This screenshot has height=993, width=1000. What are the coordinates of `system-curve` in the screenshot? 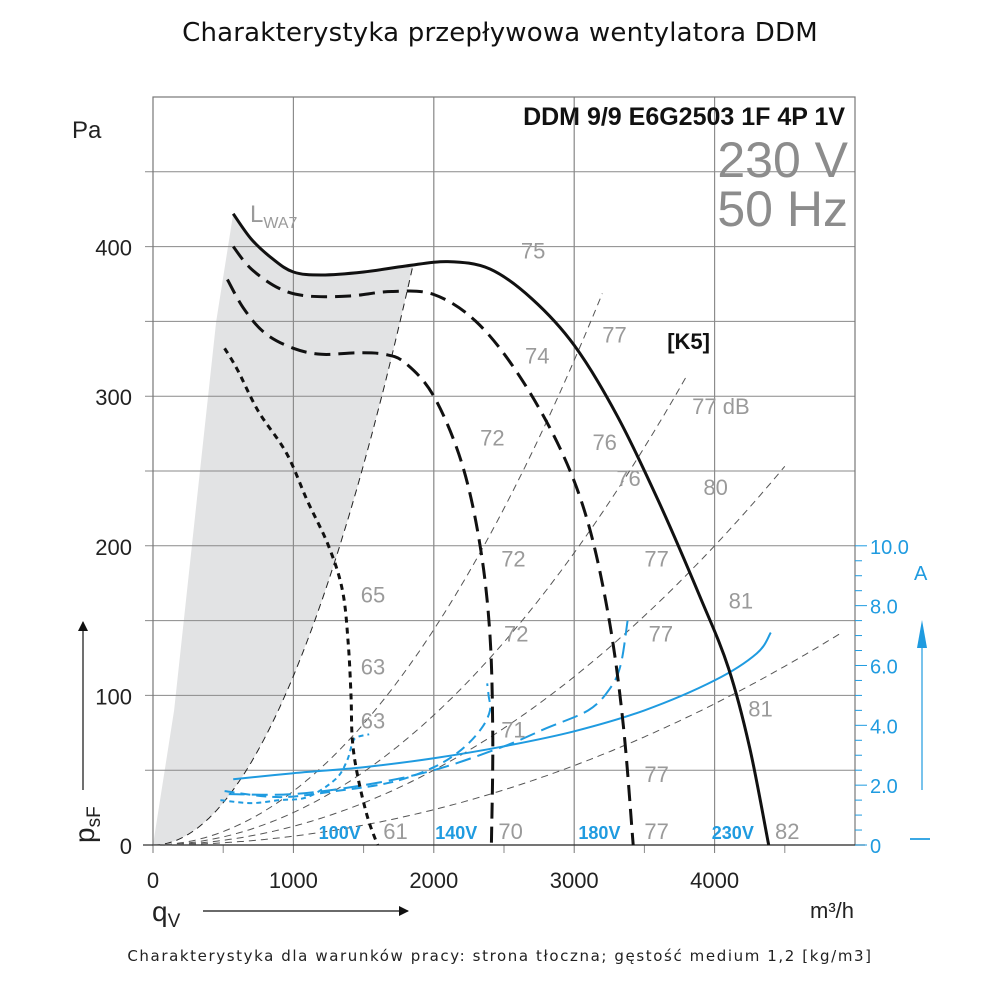 It's located at (497, 739).